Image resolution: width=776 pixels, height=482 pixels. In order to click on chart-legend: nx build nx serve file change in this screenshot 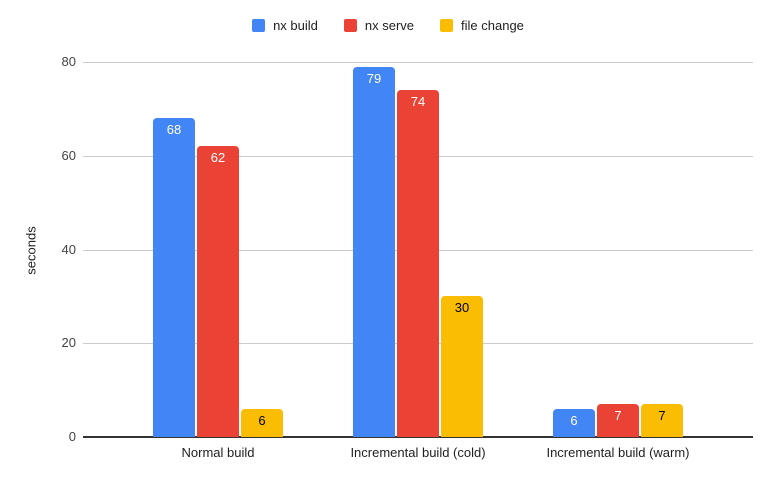, I will do `click(388, 25)`.